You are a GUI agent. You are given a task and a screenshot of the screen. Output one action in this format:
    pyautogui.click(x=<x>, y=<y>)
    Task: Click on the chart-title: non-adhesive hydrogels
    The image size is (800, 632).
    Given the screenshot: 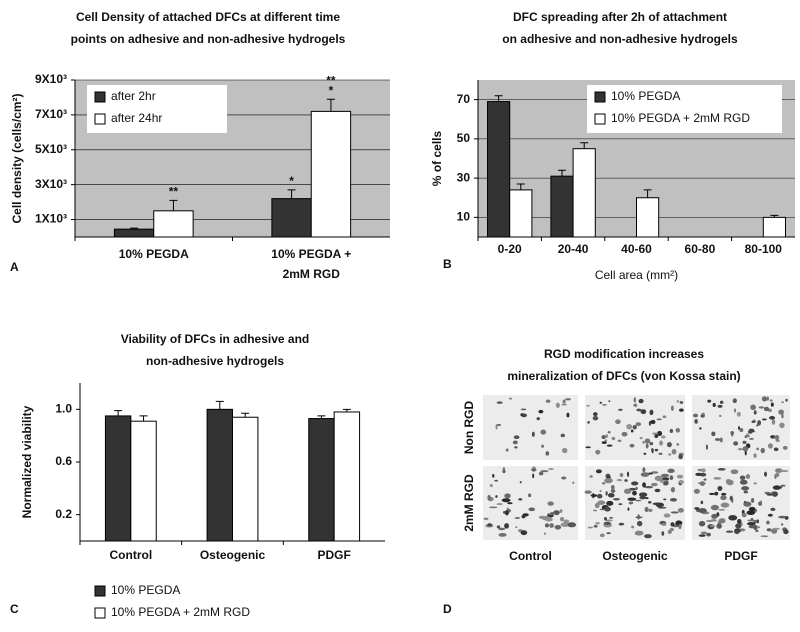 What is the action you would take?
    pyautogui.click(x=215, y=361)
    